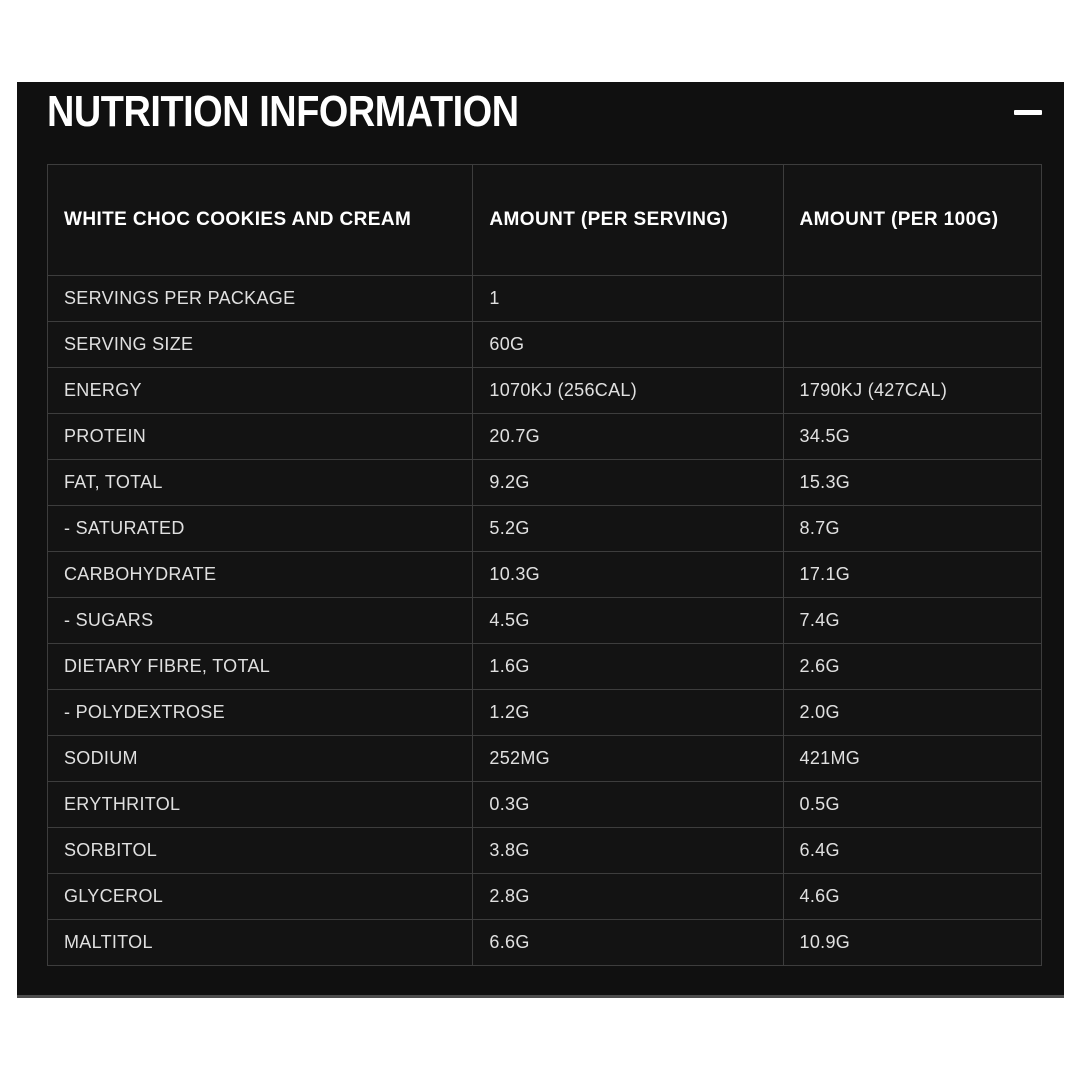  I want to click on row-label: SERVINGS PER PACKAGE, so click(260, 298).